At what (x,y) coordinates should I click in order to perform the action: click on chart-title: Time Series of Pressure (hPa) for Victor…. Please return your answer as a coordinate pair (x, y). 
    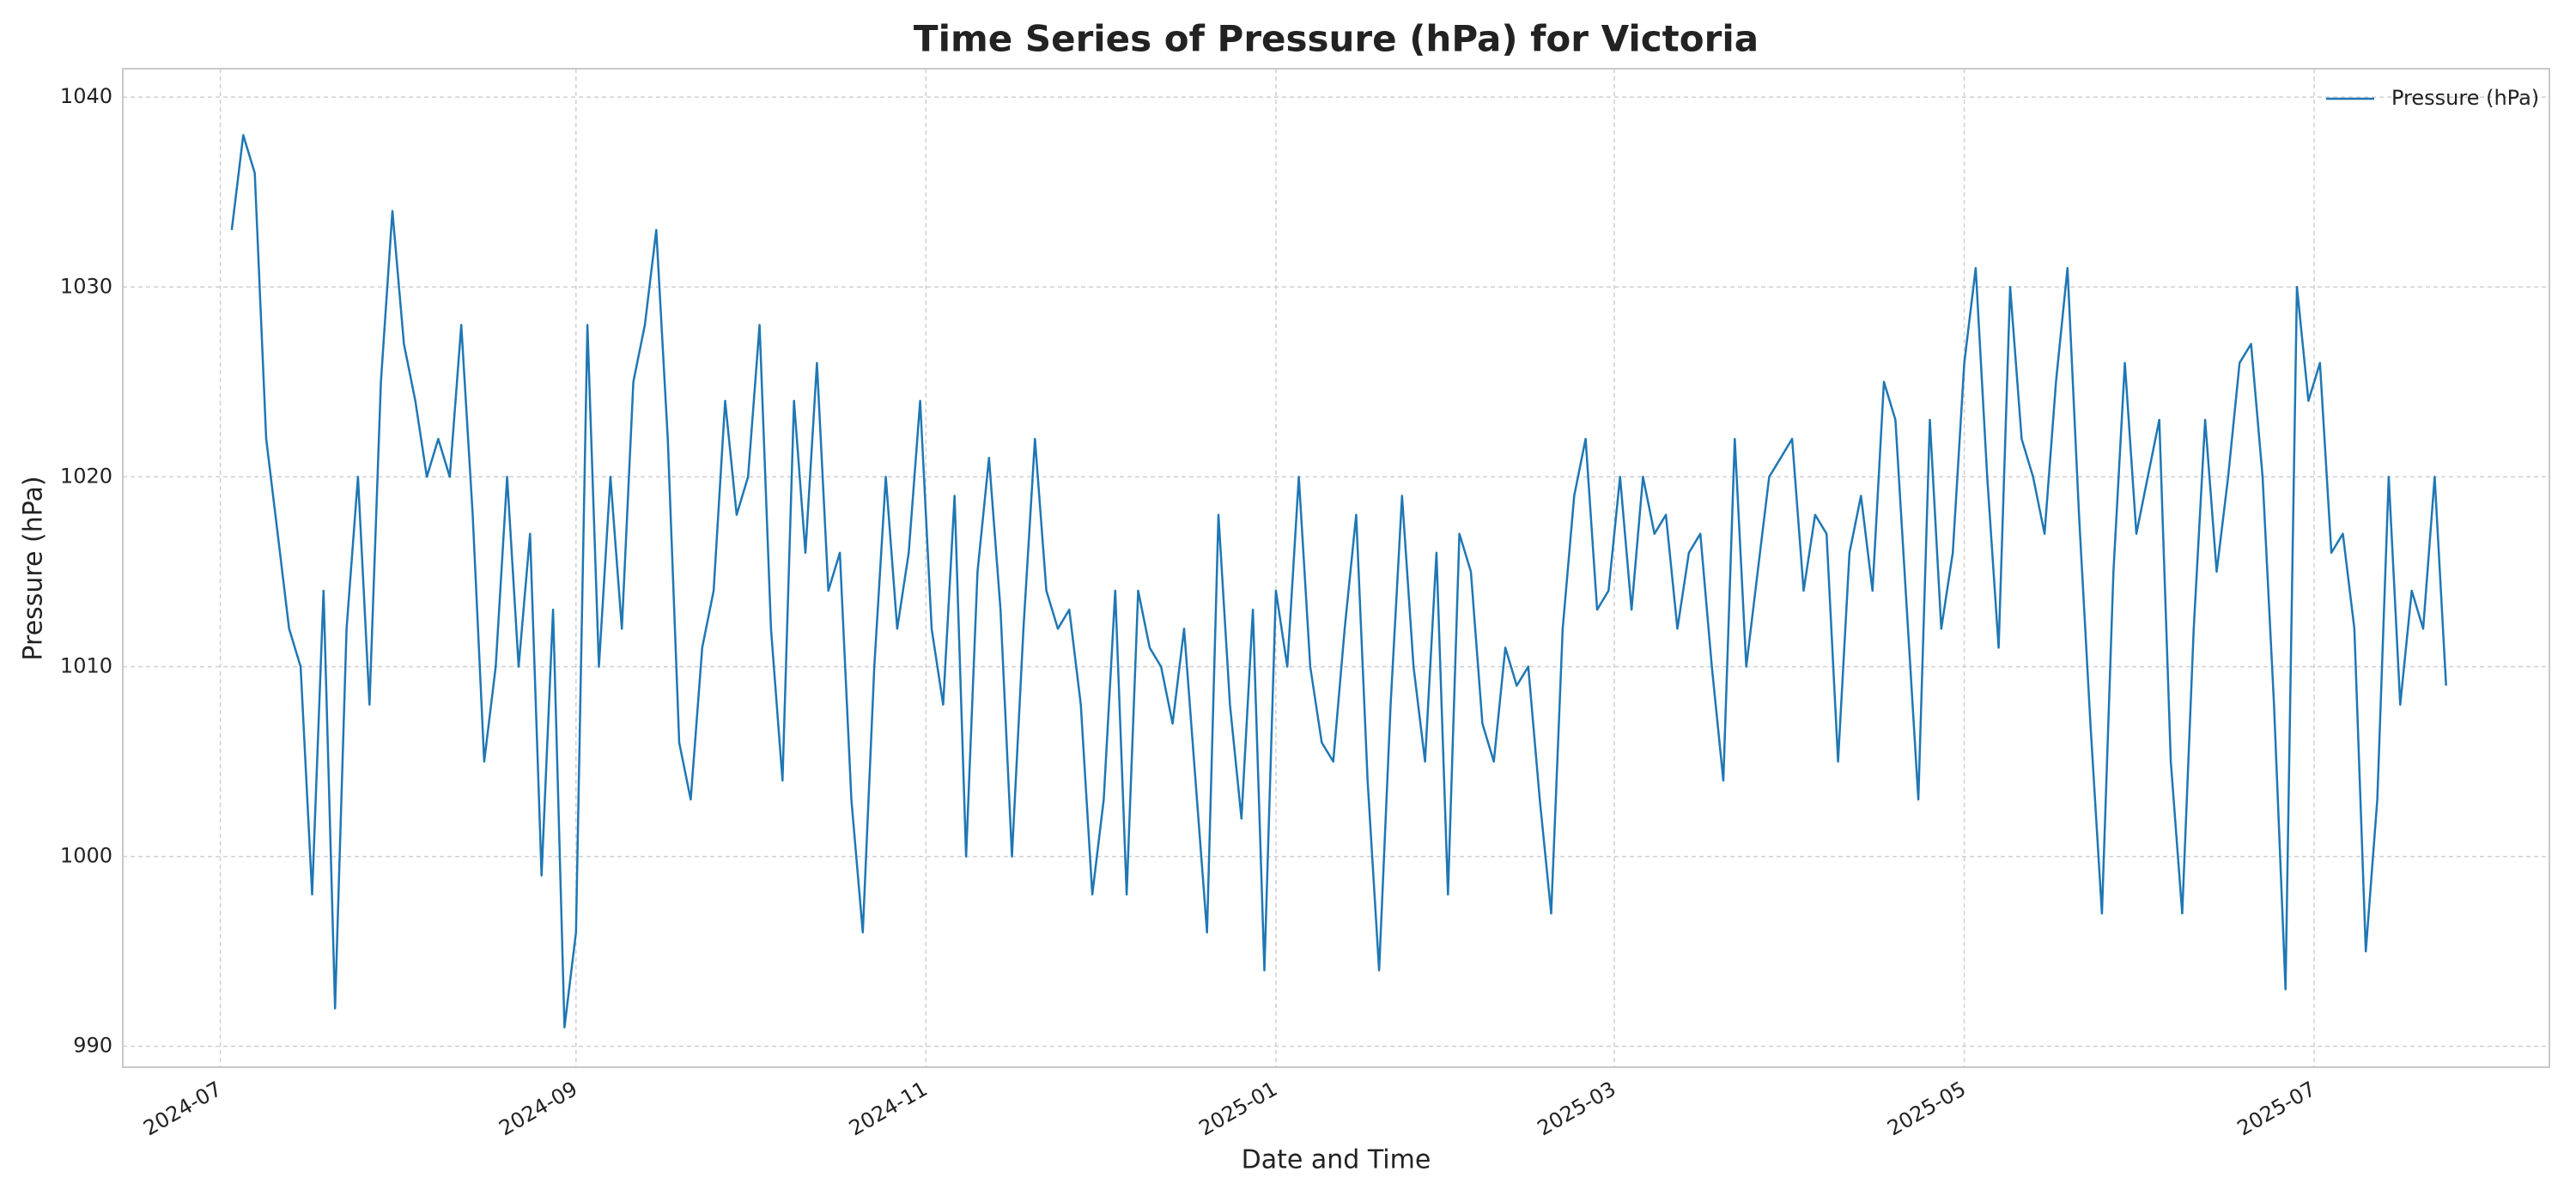
    Looking at the image, I should click on (1336, 39).